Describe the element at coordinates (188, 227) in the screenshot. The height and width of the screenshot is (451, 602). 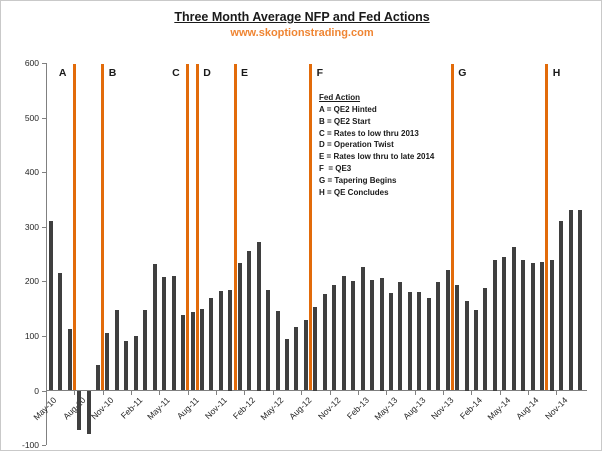
I see `fed-action-line-c` at that location.